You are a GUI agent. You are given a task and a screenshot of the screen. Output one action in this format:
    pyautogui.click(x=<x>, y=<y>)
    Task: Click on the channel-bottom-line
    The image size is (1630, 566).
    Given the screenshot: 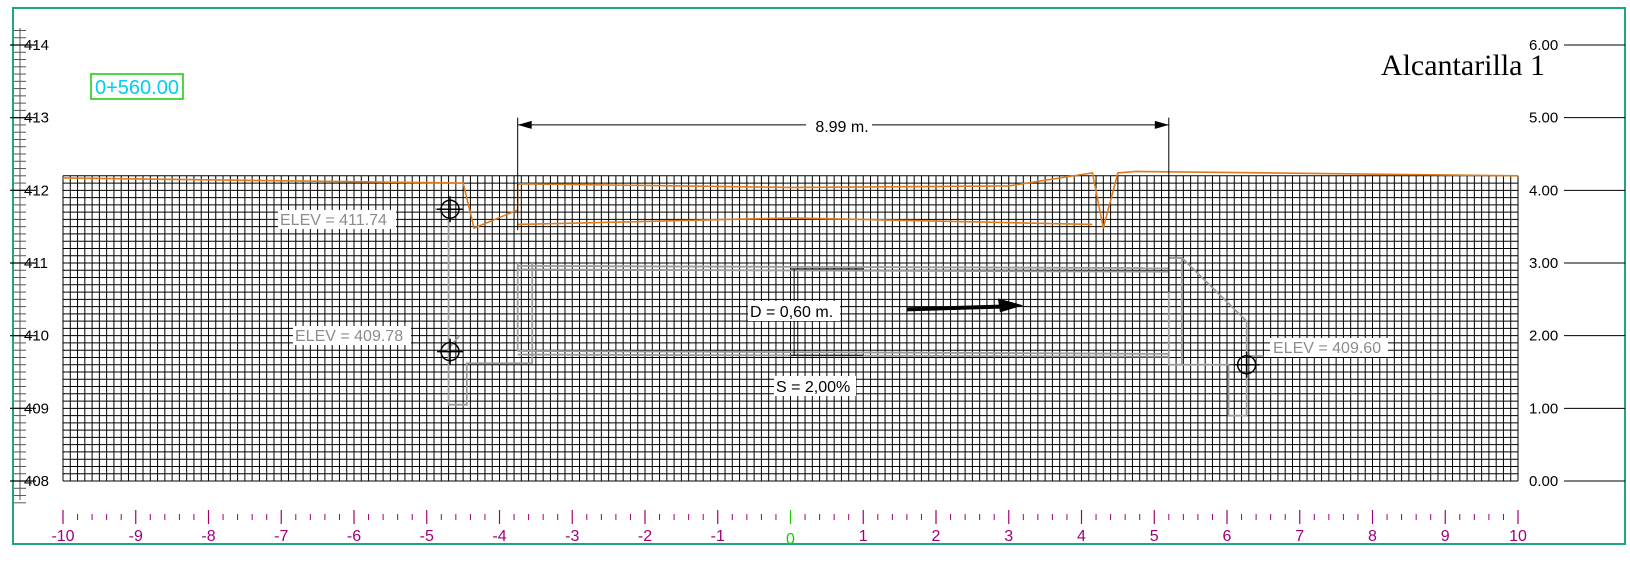 What is the action you would take?
    pyautogui.click(x=805, y=221)
    